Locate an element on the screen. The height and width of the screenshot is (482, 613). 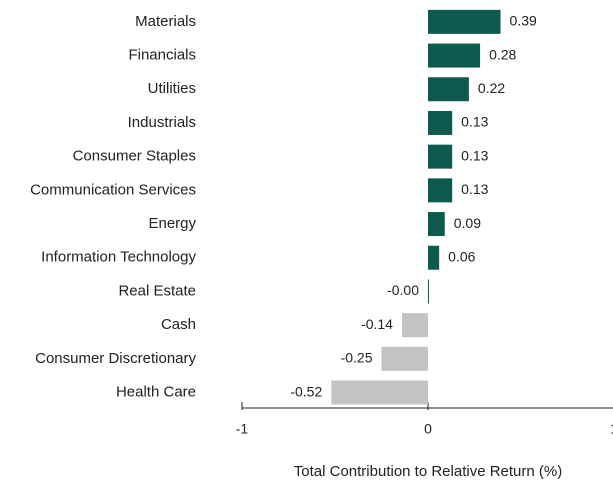
value-label: 0.39 is located at coordinates (523, 21).